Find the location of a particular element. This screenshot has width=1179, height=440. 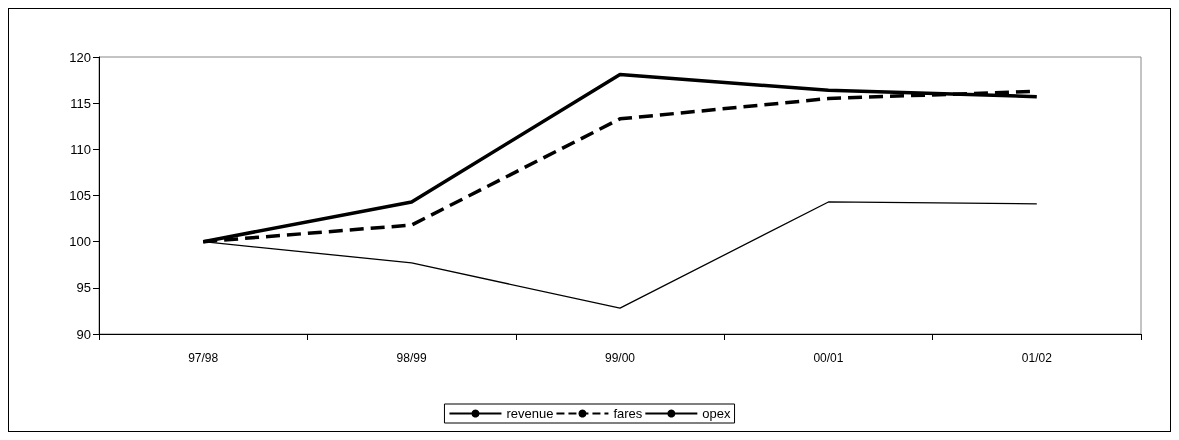

x-tick-label: 00/01 is located at coordinates (828, 358).